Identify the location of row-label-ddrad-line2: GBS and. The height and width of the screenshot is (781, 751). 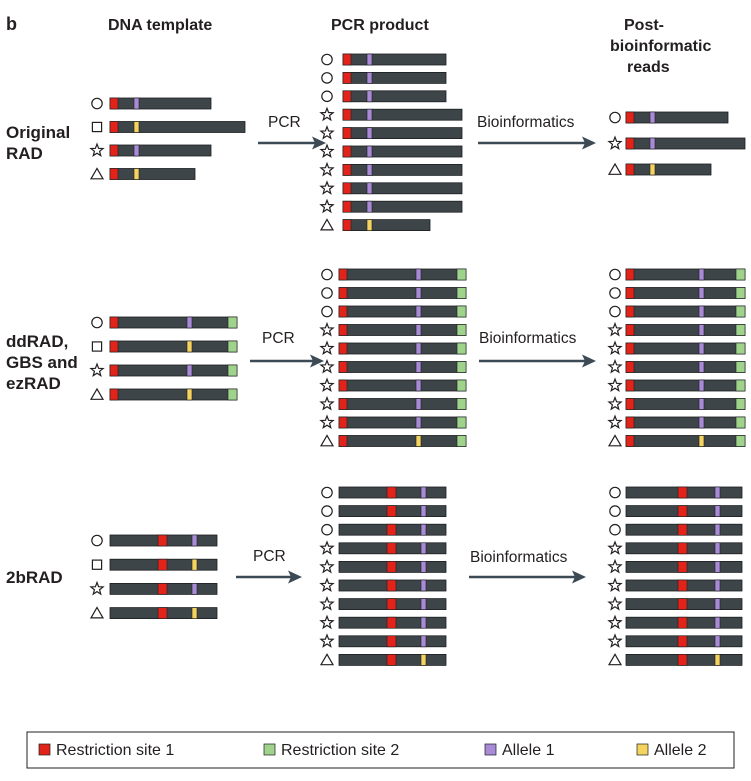
(42, 362).